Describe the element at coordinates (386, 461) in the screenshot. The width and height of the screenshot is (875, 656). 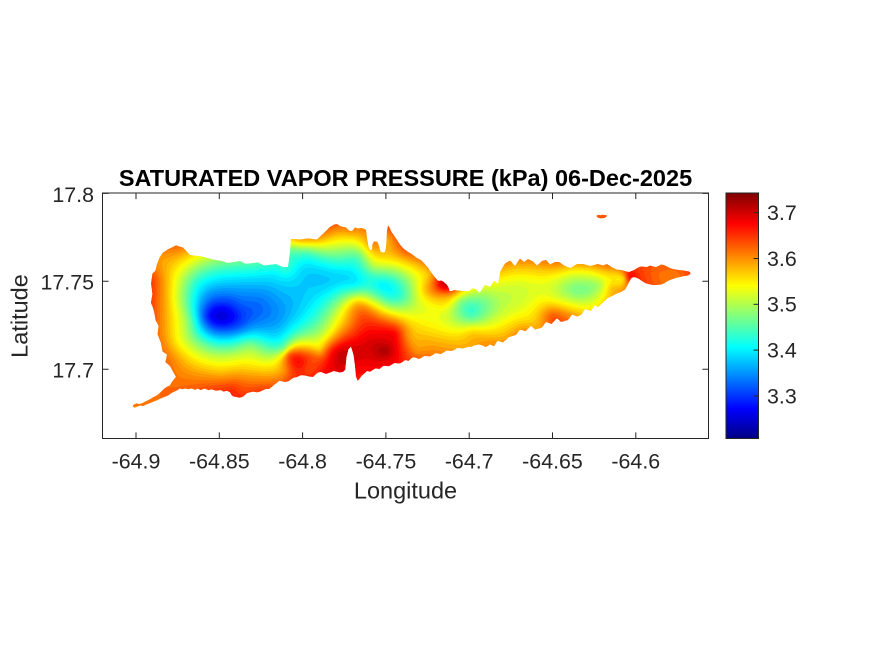
I see `svg-text: -64.75` at that location.